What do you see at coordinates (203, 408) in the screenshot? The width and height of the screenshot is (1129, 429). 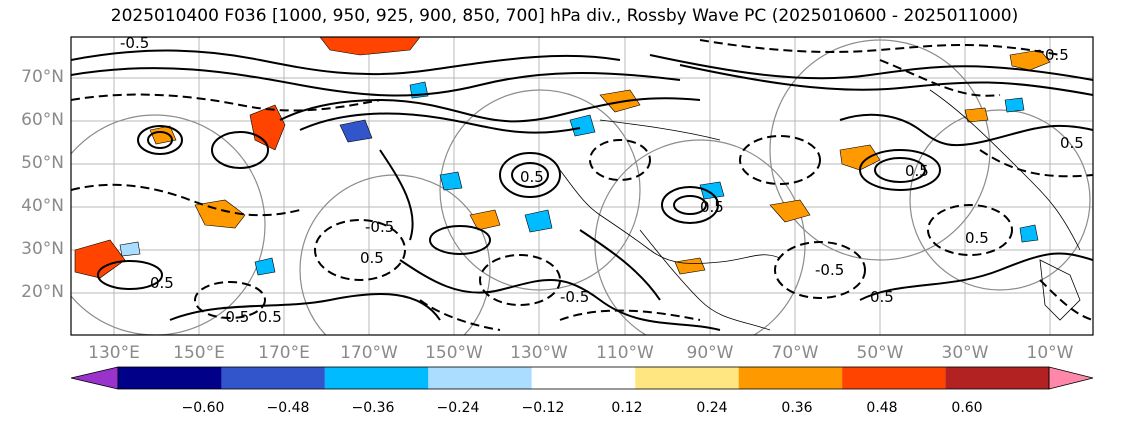 I see `colorbar-tick-label: −0.60` at bounding box center [203, 408].